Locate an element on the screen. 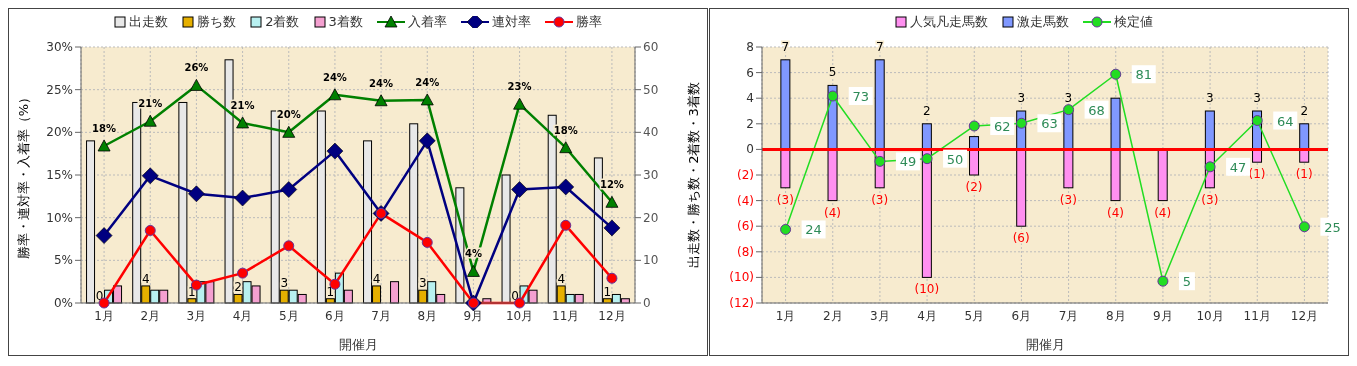 This screenshot has width=1357, height=366. y2-tick-label: 0 is located at coordinates (647, 303).